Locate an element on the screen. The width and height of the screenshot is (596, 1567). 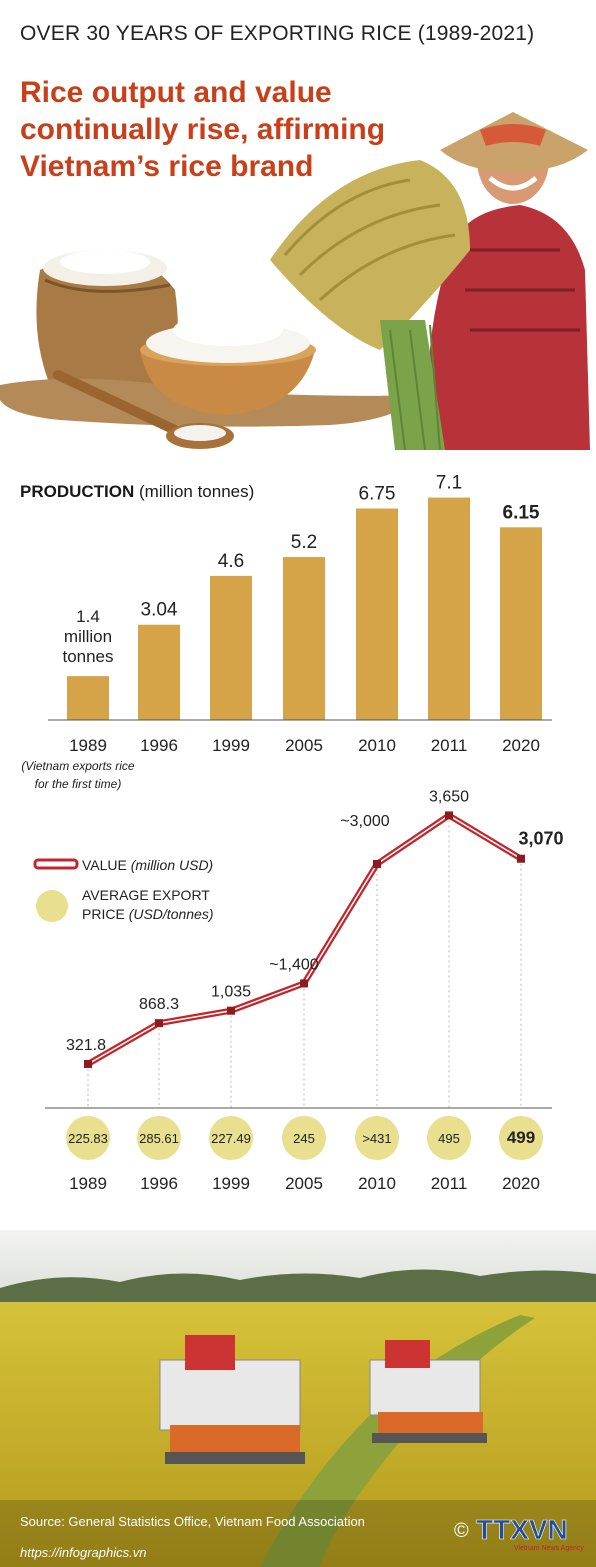
production-data-label: 1.4 is located at coordinates (88, 616).